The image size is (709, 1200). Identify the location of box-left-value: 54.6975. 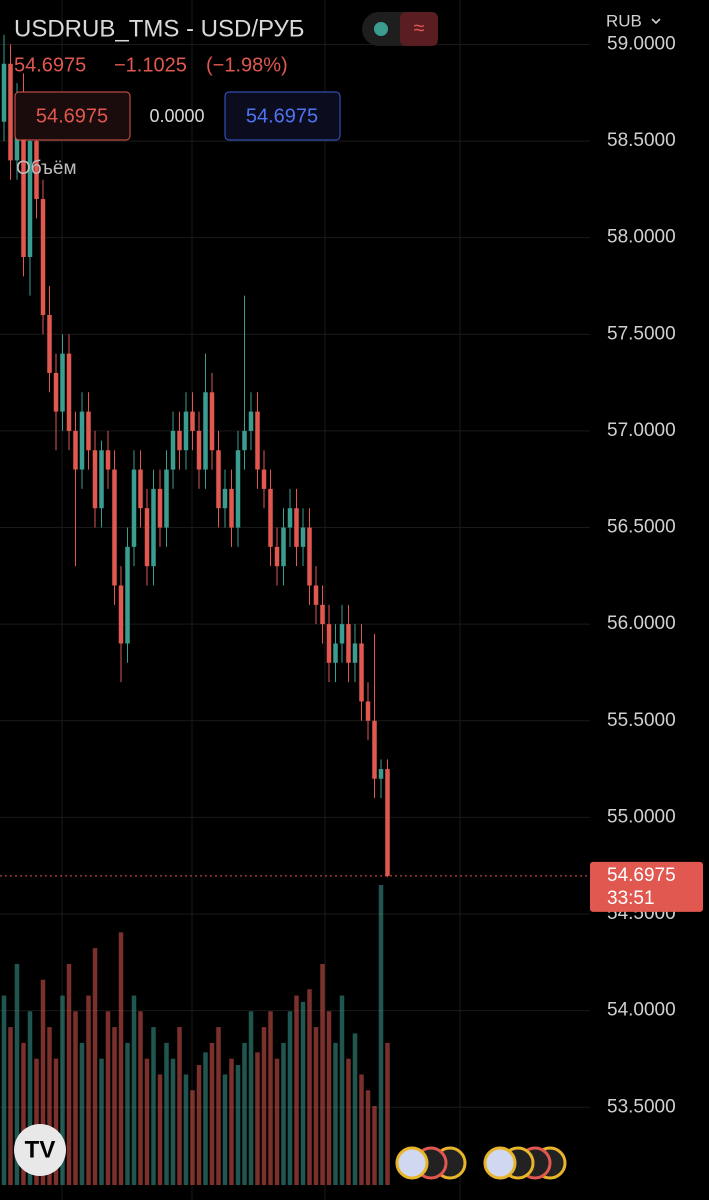
(72, 116).